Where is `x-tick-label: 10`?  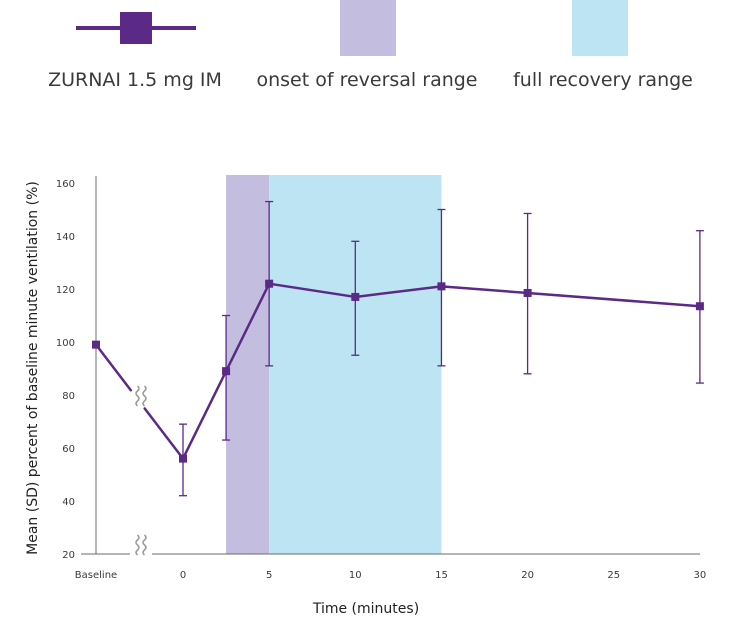 x-tick-label: 10 is located at coordinates (355, 575).